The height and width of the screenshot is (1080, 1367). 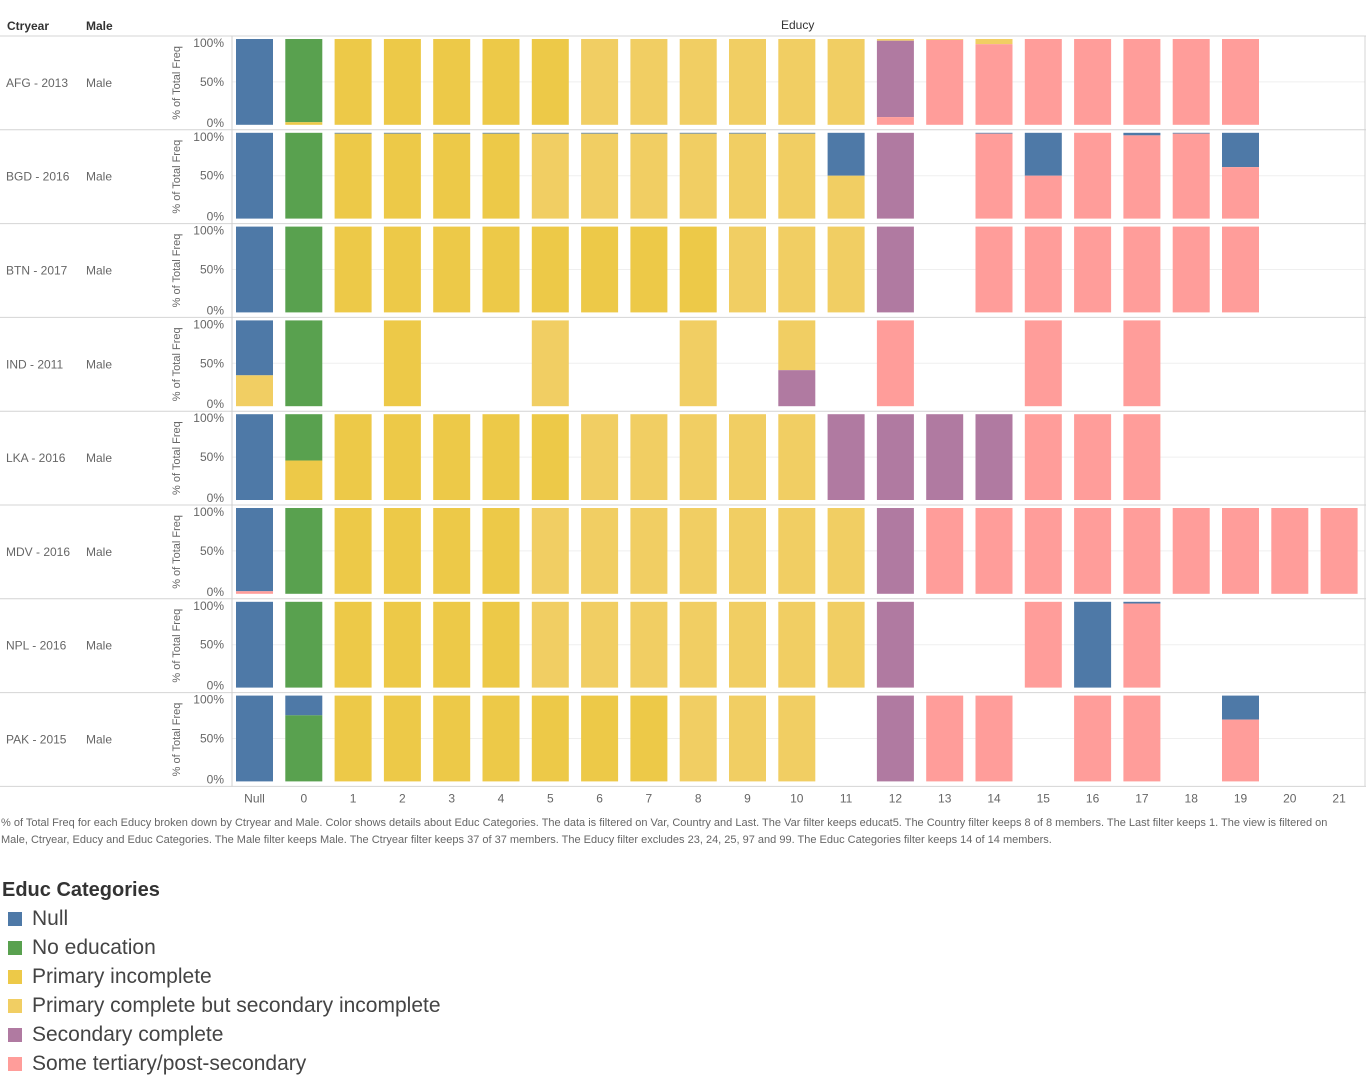 I want to click on legend-label: Primary incomplete, so click(x=122, y=976).